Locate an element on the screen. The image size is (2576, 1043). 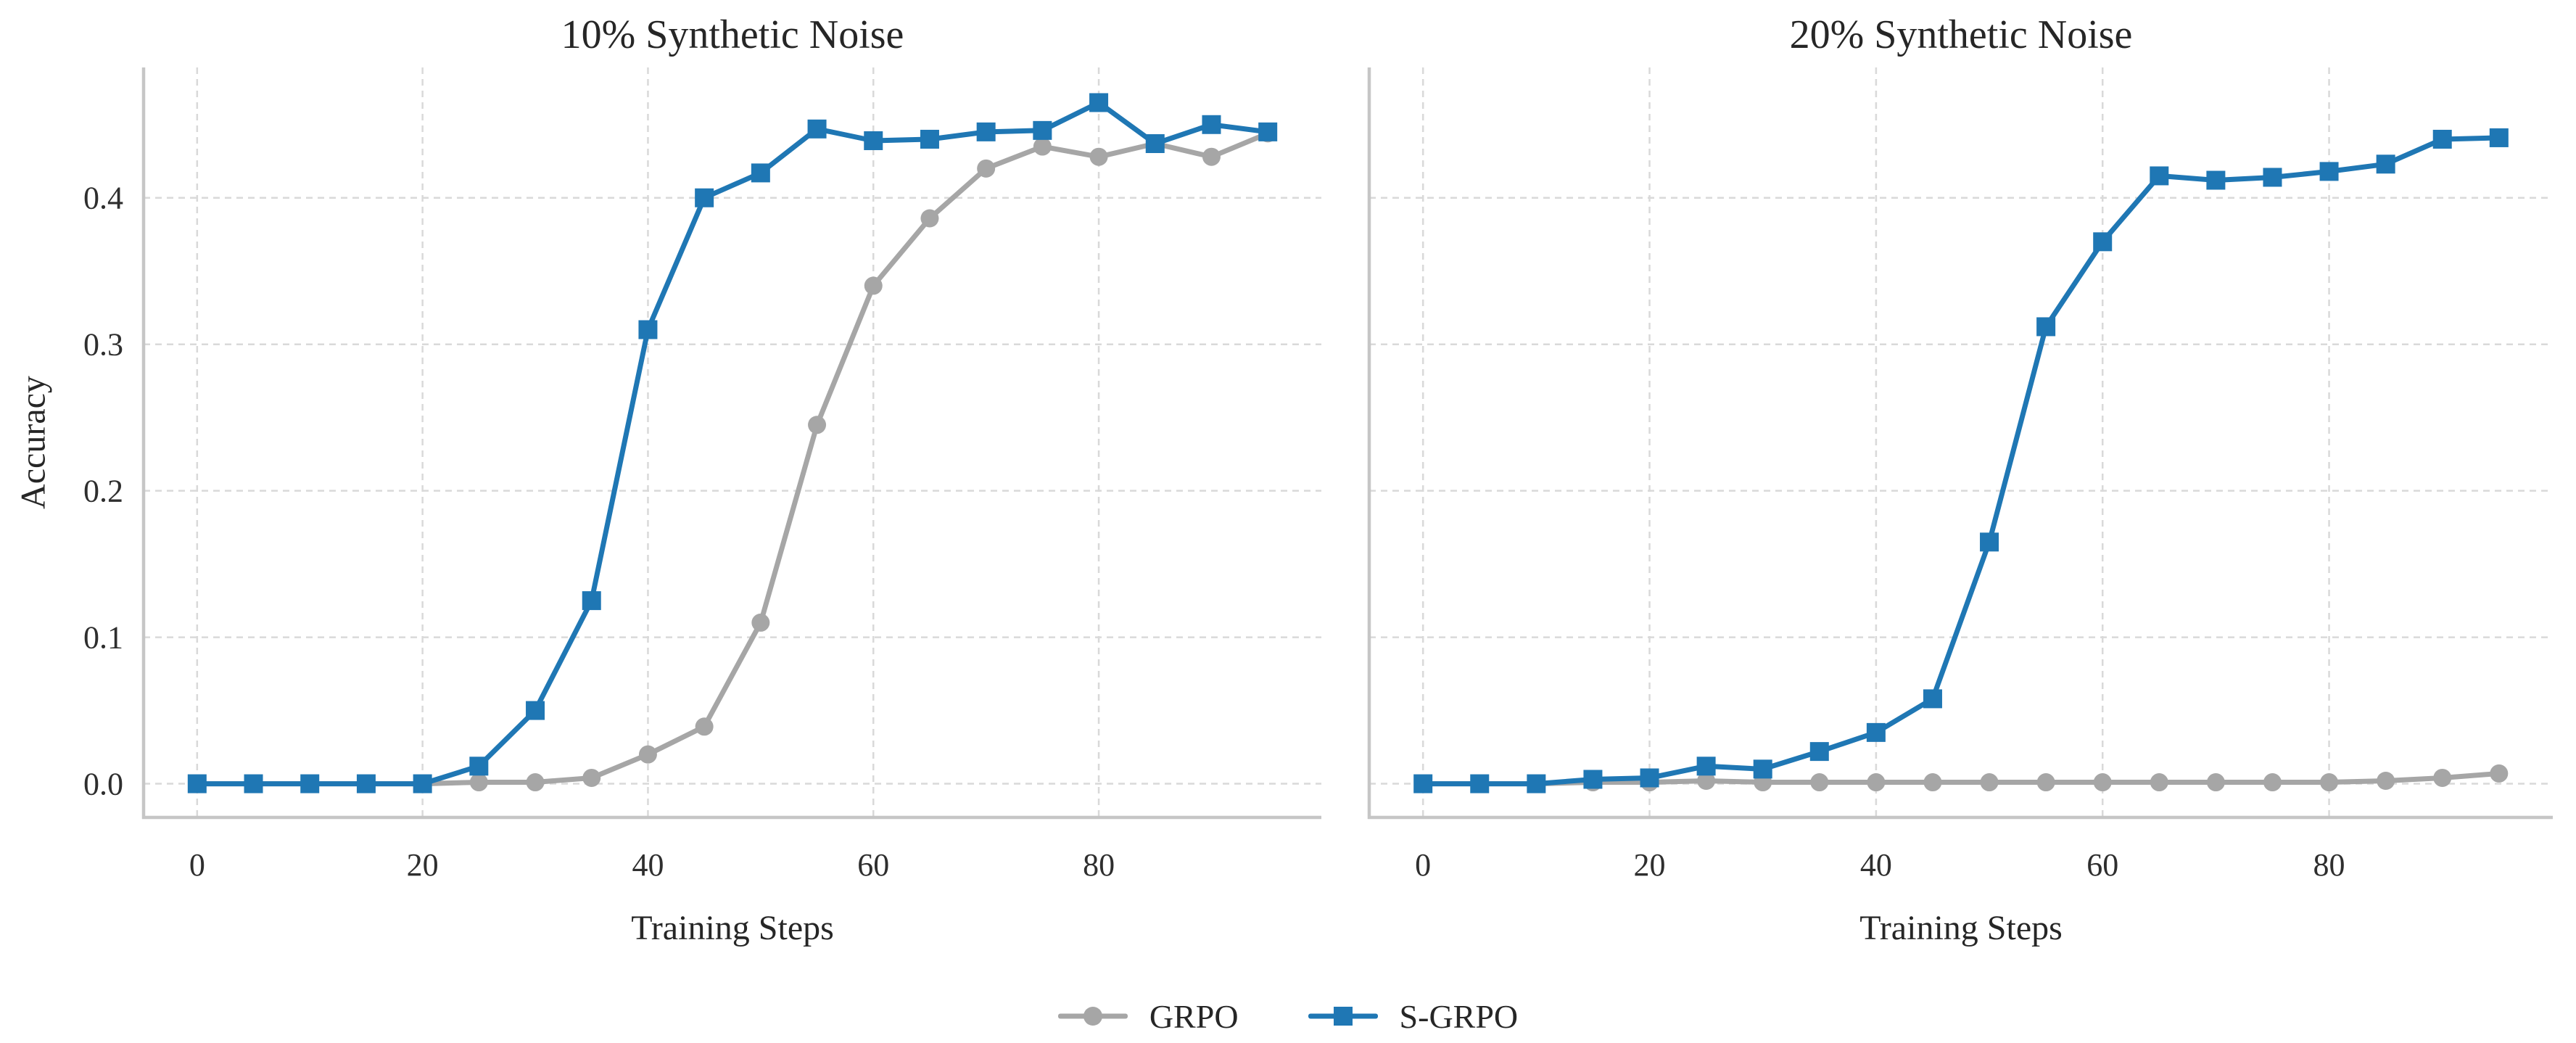
legend: GRPO S-GRPO is located at coordinates (1288, 1016).